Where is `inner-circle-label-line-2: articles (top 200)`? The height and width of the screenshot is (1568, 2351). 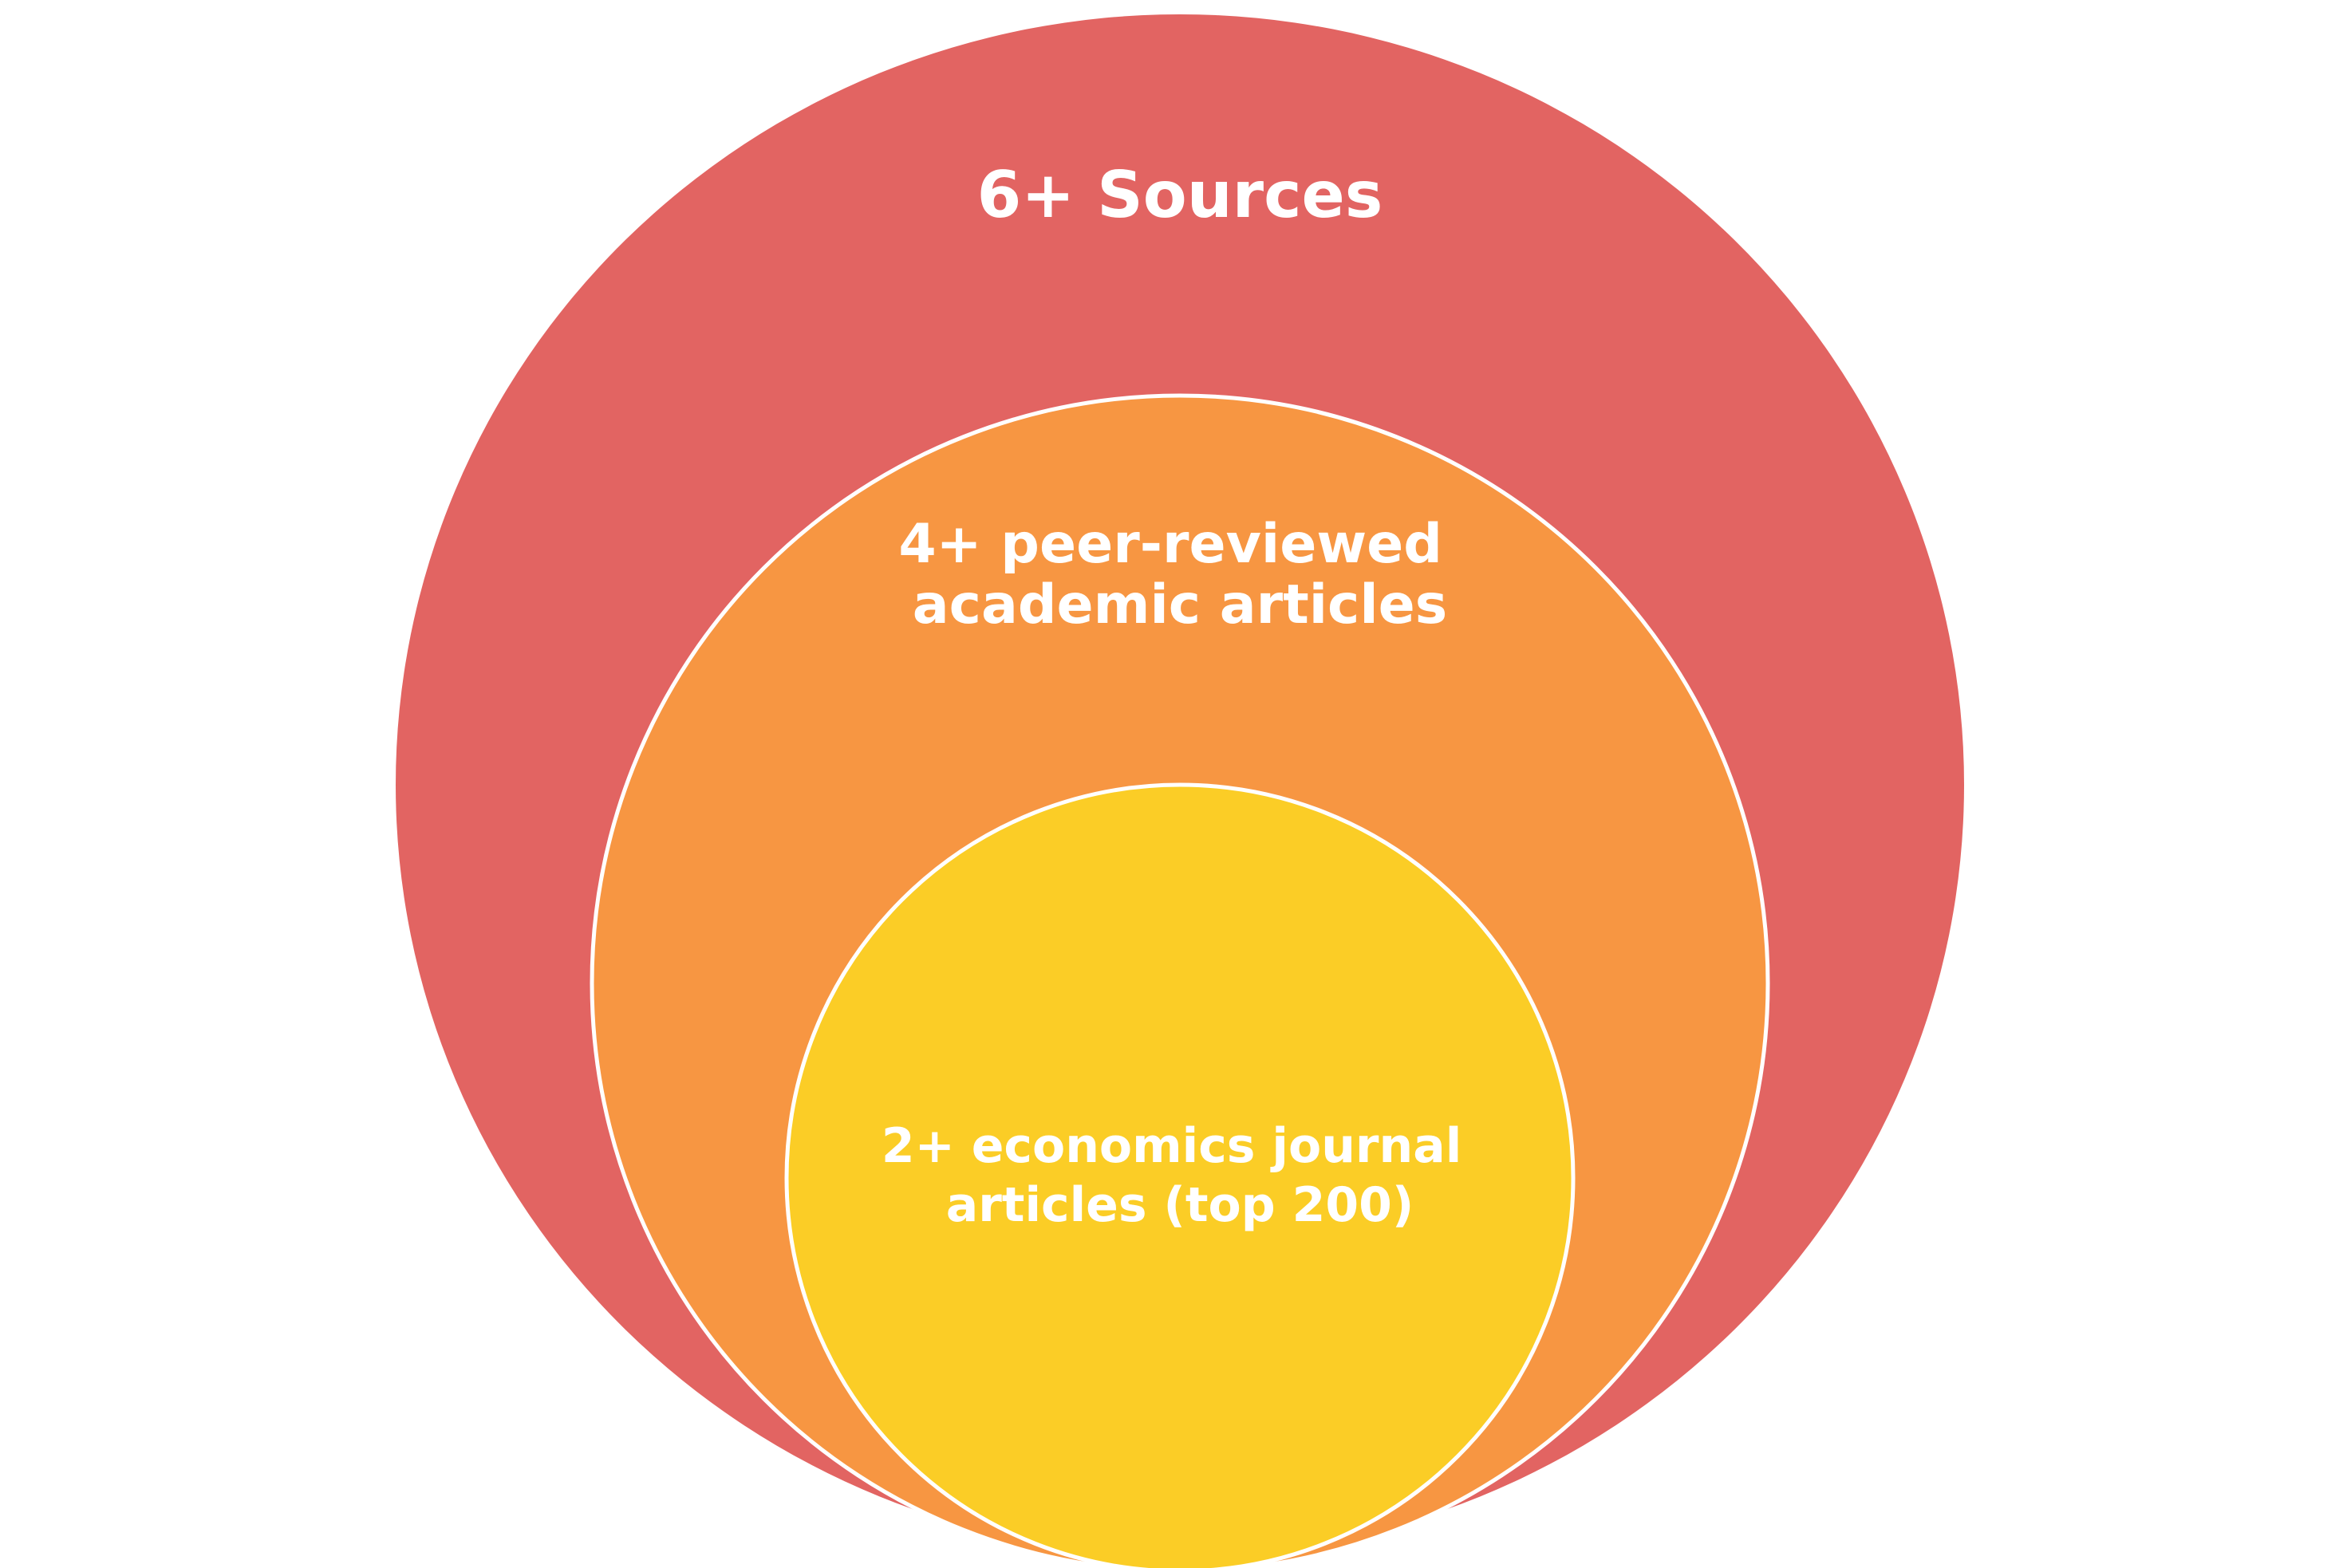
inner-circle-label-line-2: articles (top 200) is located at coordinates (1180, 1205).